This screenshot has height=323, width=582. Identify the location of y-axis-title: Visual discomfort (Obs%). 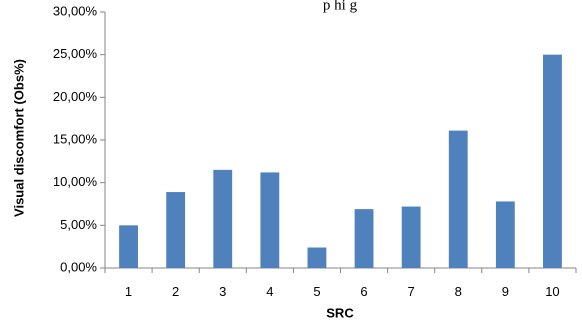
(18, 138).